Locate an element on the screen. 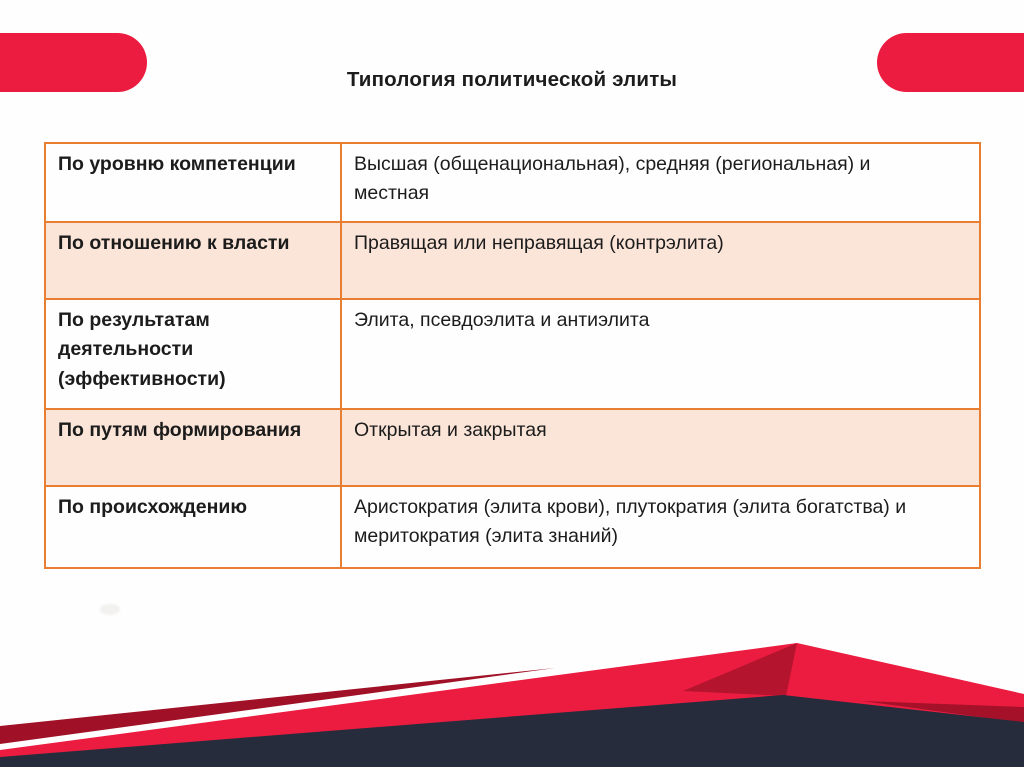 This screenshot has height=767, width=1024. row-value-cell: Элита, псевдоэлита и антиэлита is located at coordinates (660, 354).